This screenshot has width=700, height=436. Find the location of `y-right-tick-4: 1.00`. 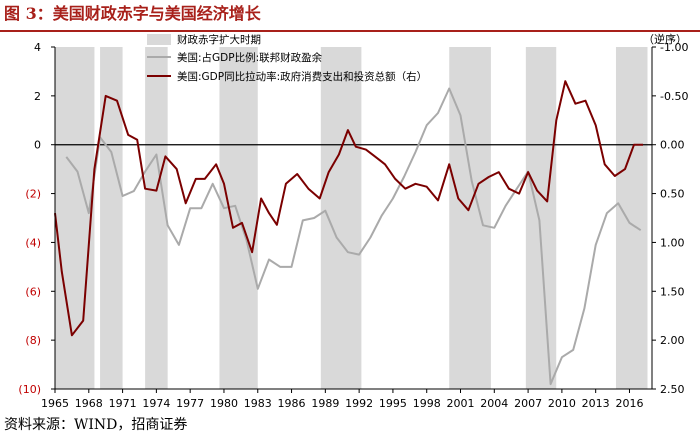

y-right-tick-4: 1.00 is located at coordinates (672, 242).